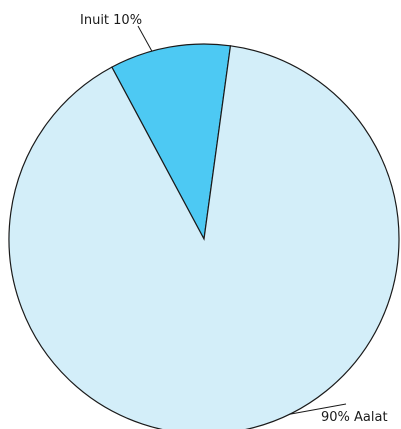  Describe the element at coordinates (171, 142) in the screenshot. I see `pie-slice-inuit` at that location.